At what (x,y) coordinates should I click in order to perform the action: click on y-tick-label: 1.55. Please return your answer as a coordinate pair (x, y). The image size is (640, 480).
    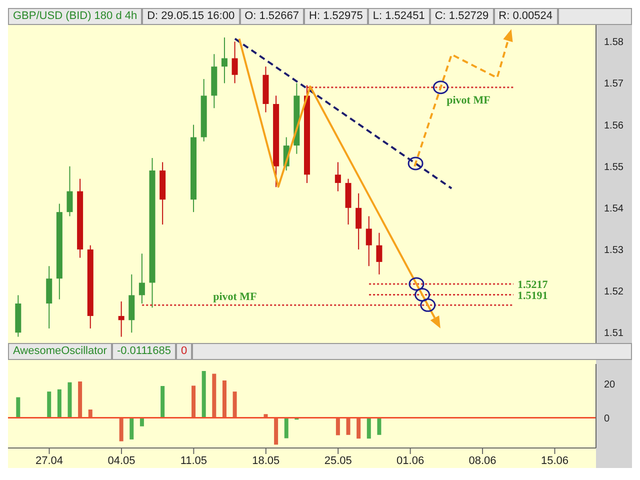
    Looking at the image, I should click on (614, 167).